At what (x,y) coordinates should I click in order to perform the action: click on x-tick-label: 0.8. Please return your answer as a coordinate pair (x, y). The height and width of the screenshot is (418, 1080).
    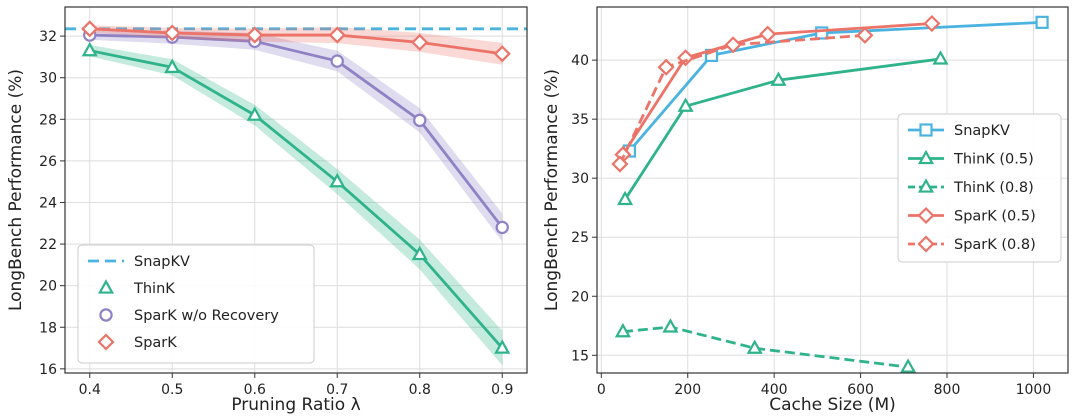
    Looking at the image, I should click on (420, 390).